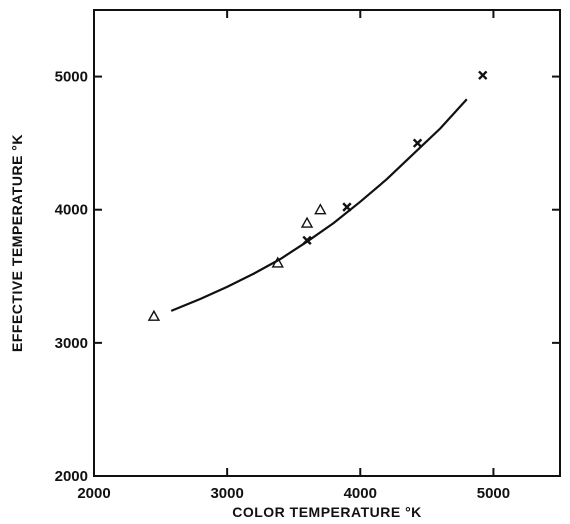 Image resolution: width=570 pixels, height=524 pixels. What do you see at coordinates (360, 493) in the screenshot?
I see `x-tick-label: 4000` at bounding box center [360, 493].